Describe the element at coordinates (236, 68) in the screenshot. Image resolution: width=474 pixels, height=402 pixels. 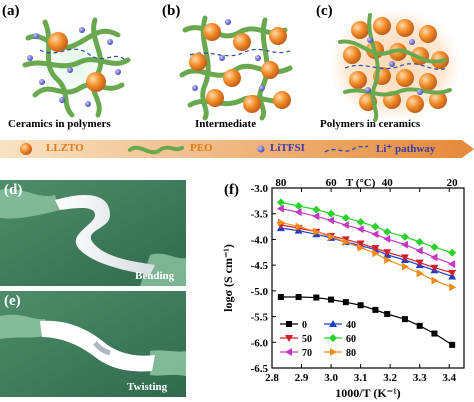
I see `panel-b-illustration` at that location.